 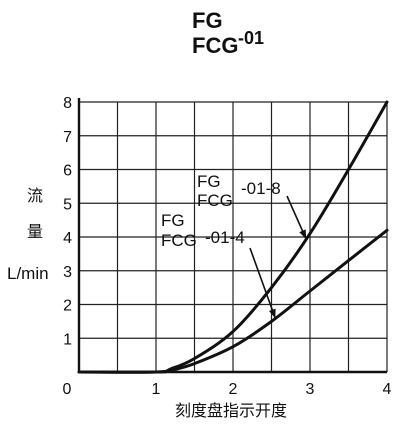 I want to click on y-tick-label: 1, so click(x=67, y=339).